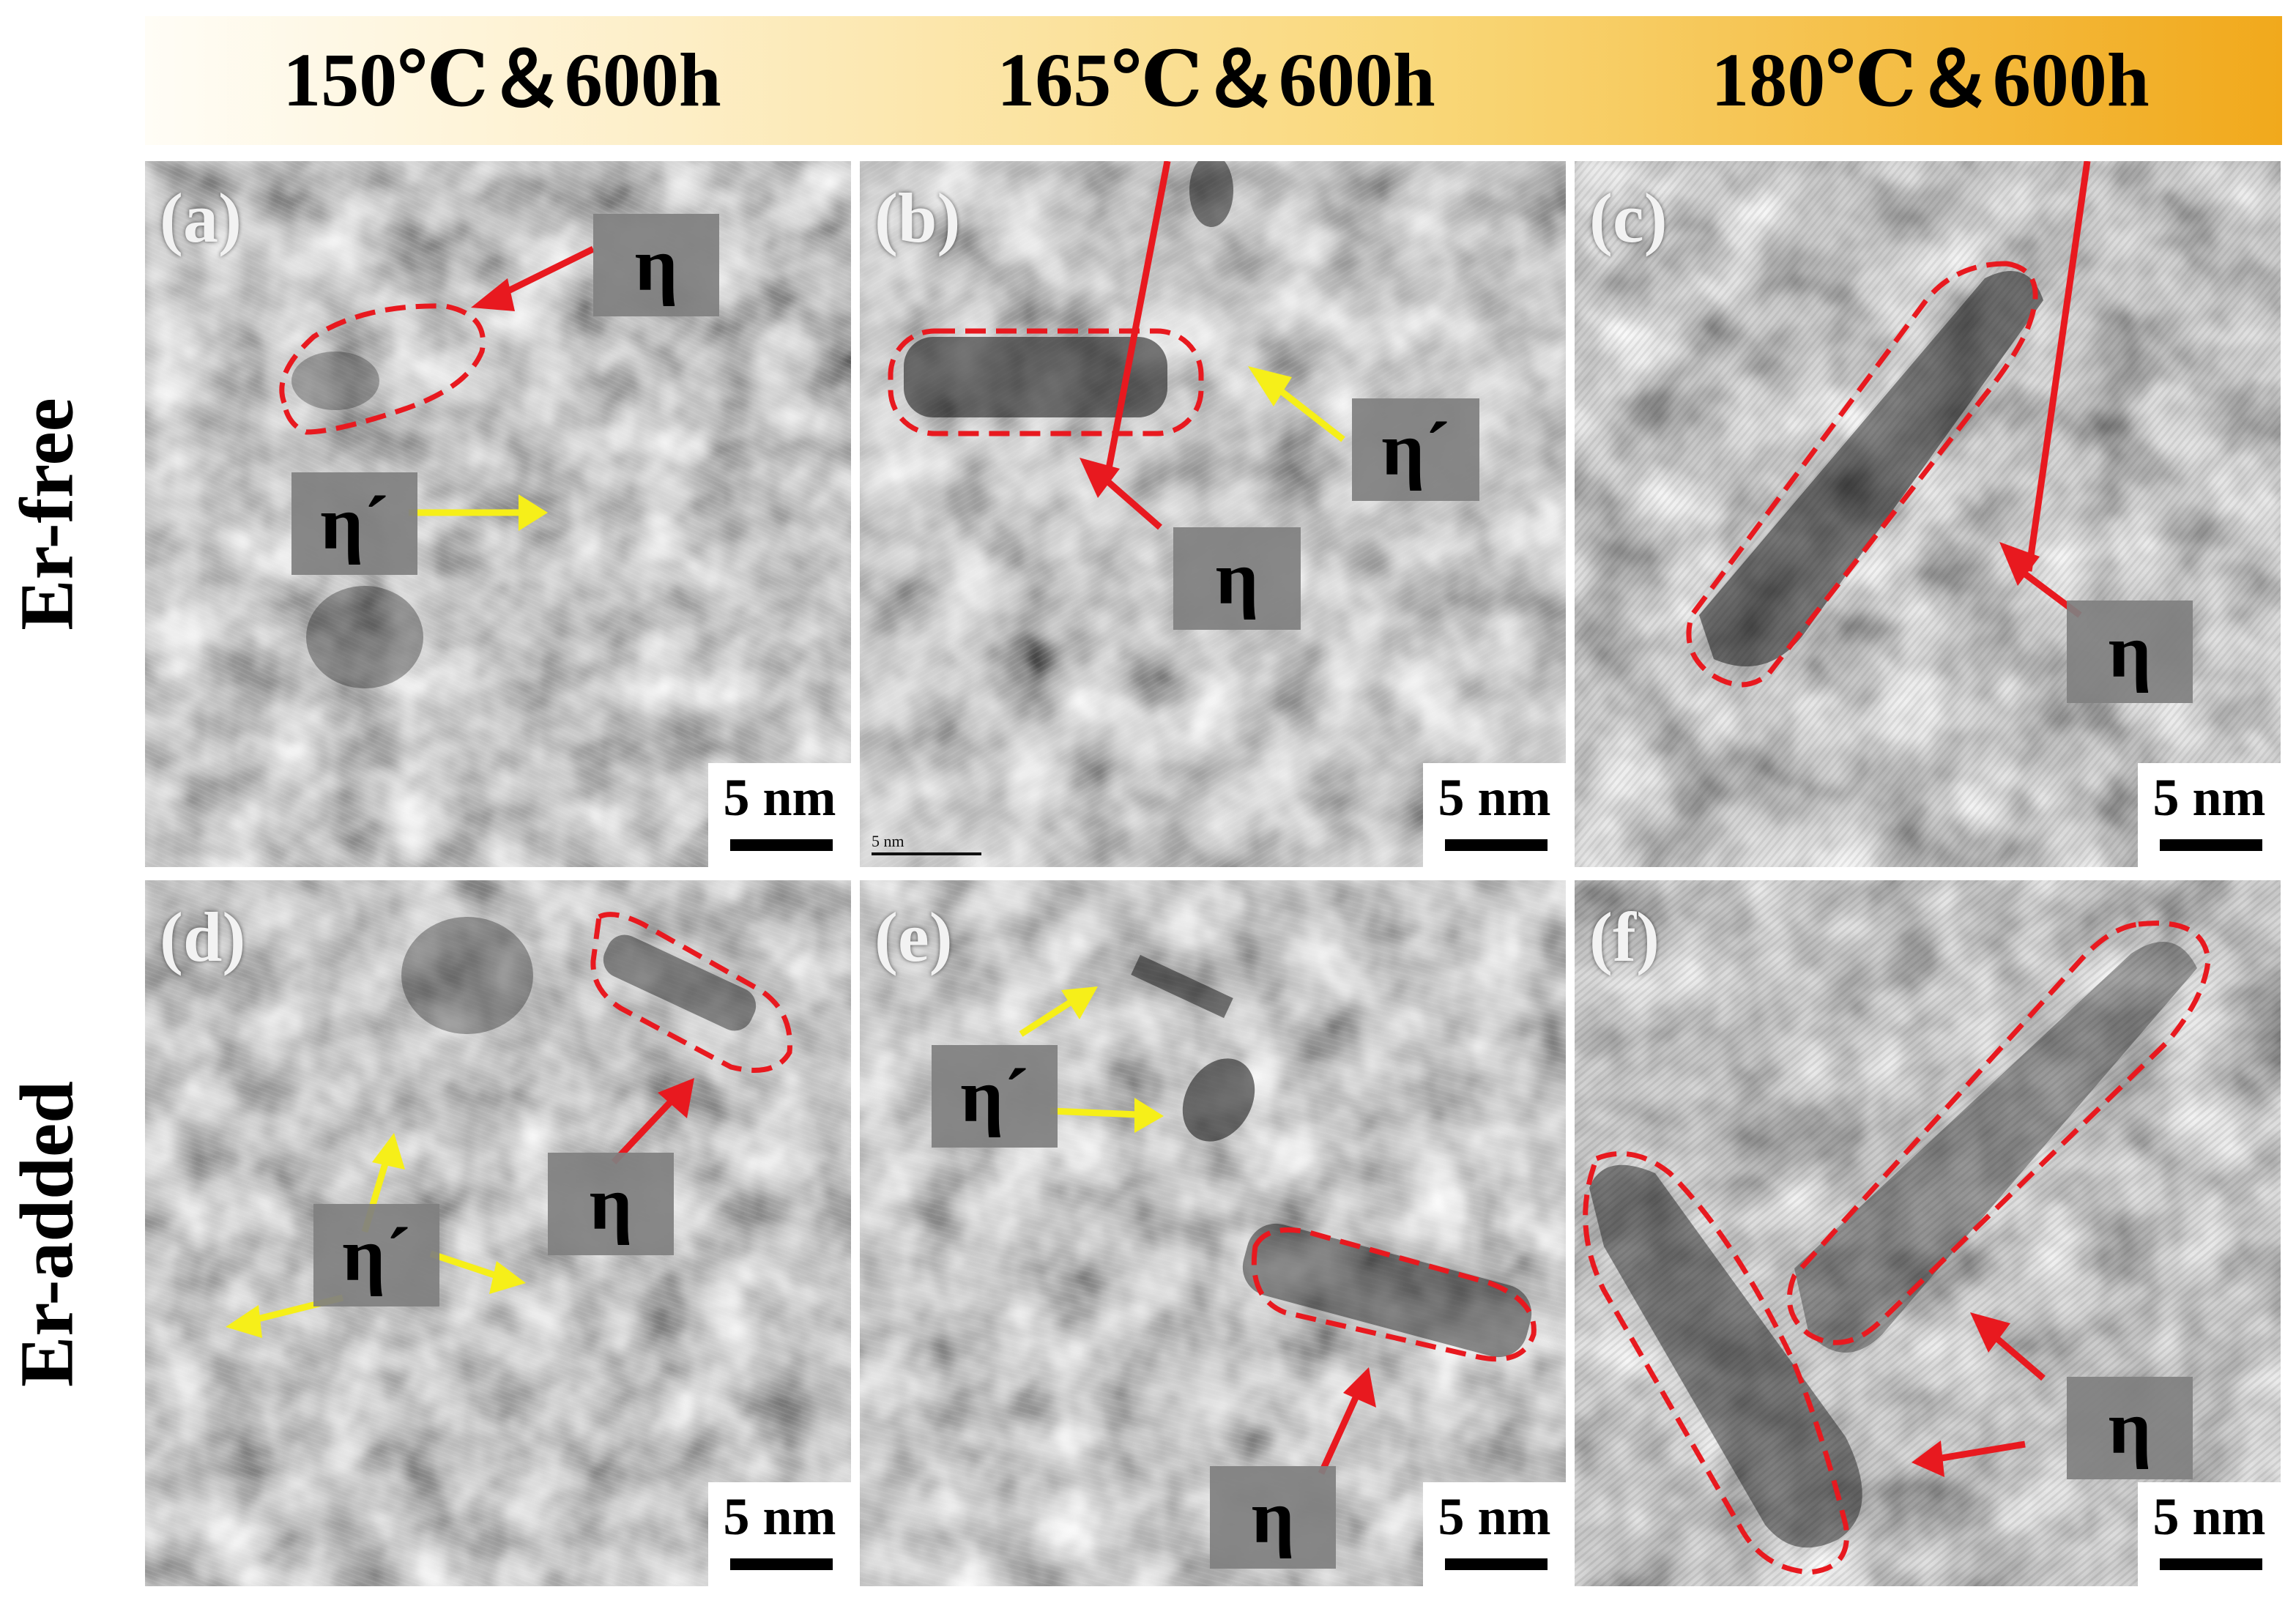 The image size is (2296, 1606). I want to click on eta-outline-right, so click(1998, 1133).